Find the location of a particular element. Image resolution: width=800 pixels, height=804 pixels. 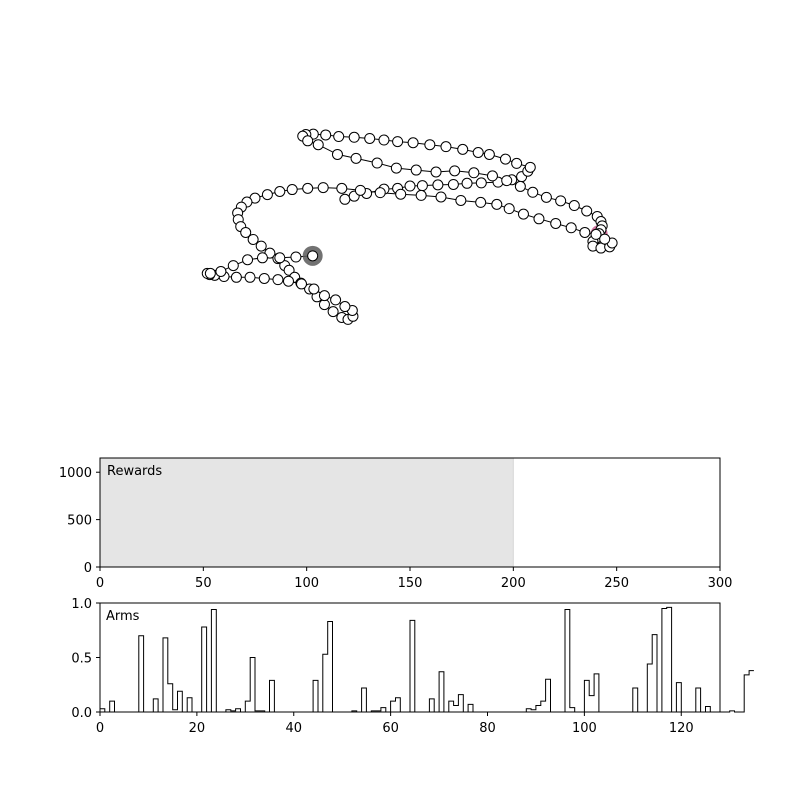

rewards-label: Rewards is located at coordinates (134, 471).